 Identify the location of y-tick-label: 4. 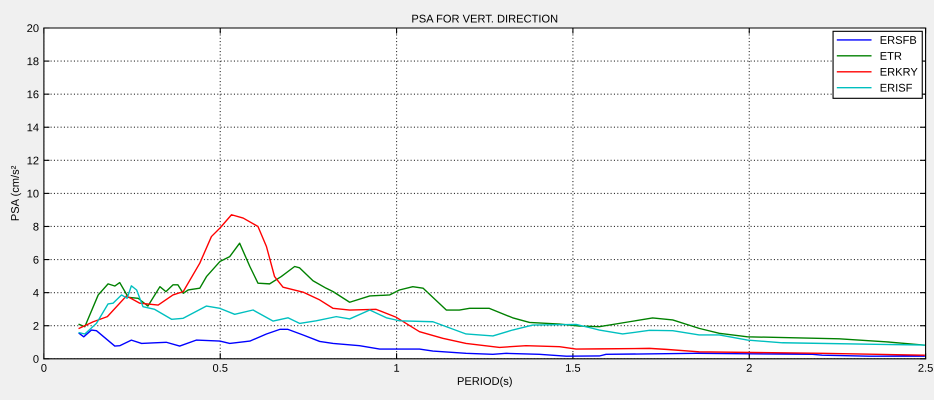
(36, 293).